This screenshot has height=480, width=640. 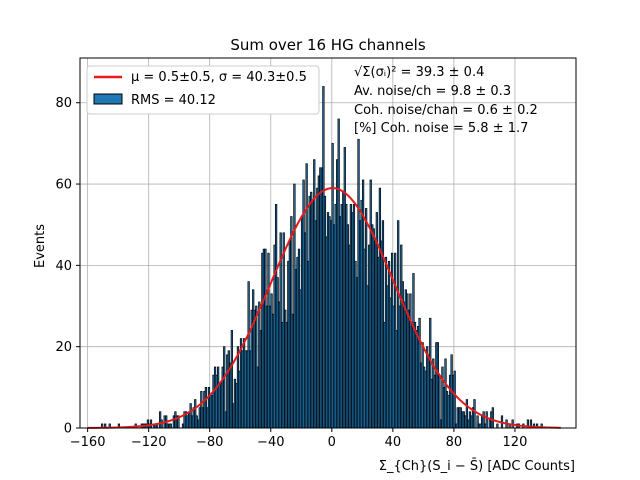 I want to click on x-tick-label: −160, so click(x=88, y=442).